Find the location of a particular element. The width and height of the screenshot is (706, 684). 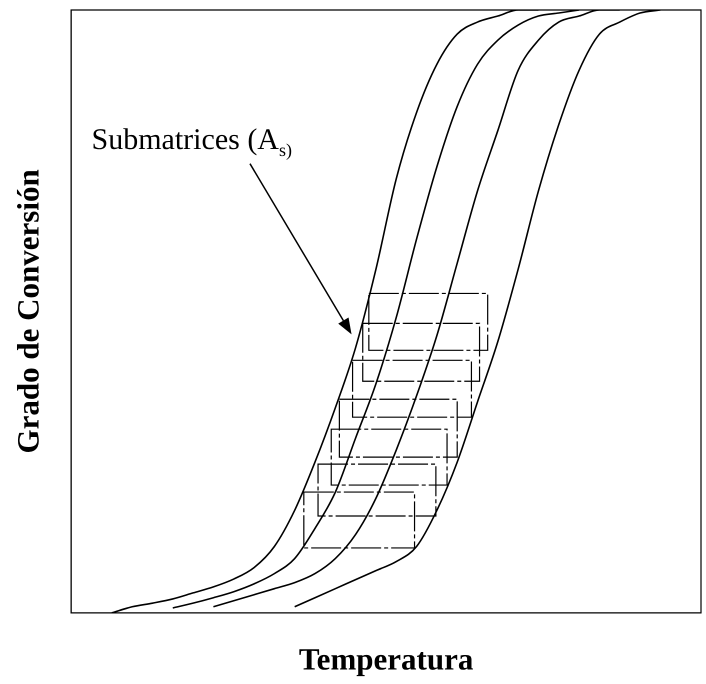

y-axis-title: Grado de Conversión is located at coordinates (28, 311).